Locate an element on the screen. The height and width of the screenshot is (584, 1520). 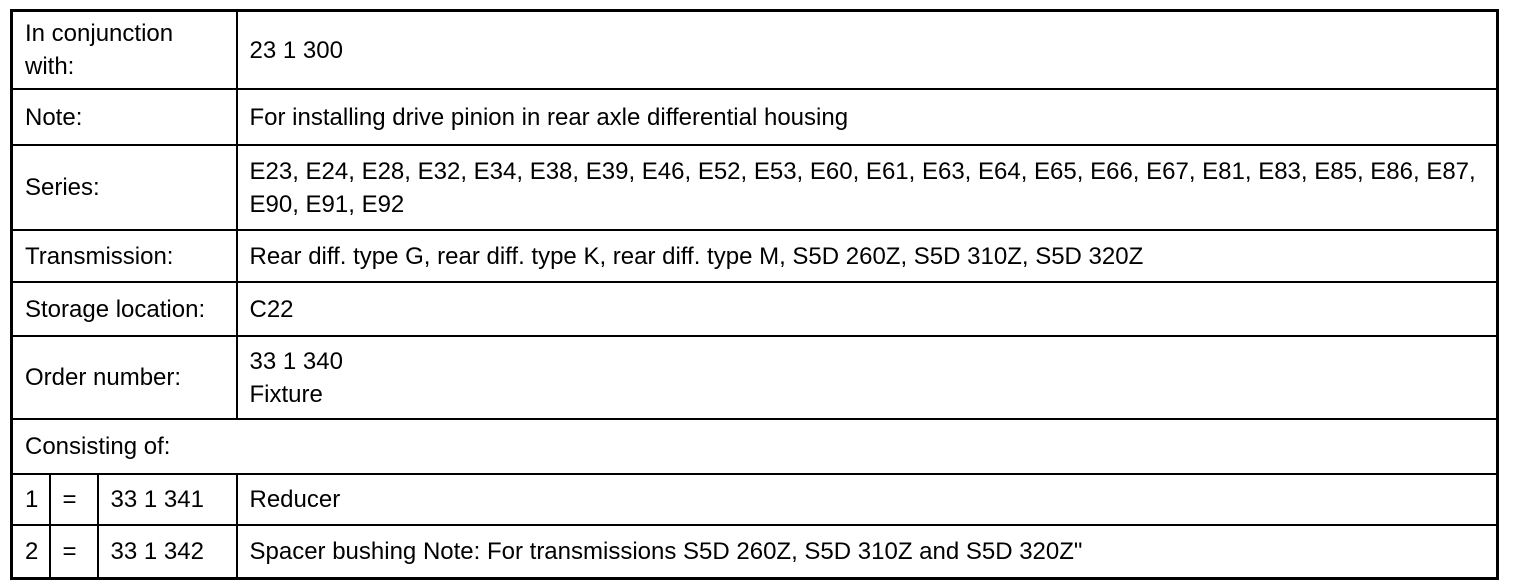
part-description: Reducer is located at coordinates (867, 499).